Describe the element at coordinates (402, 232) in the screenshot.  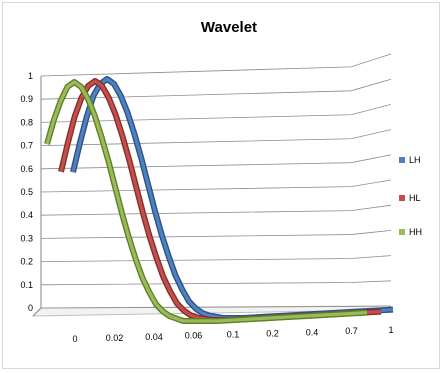
I see `legend-swatch-hh` at that location.